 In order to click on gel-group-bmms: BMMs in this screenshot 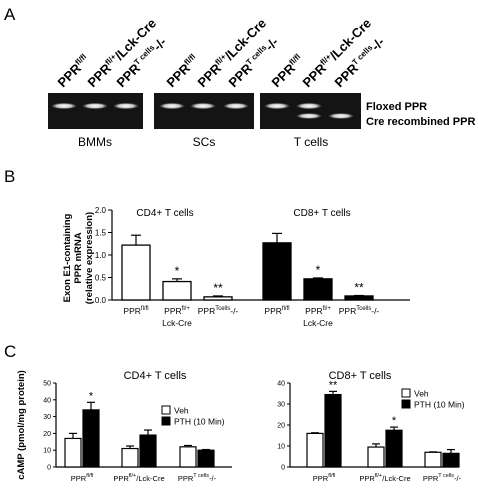, I will do `click(95, 142)`.